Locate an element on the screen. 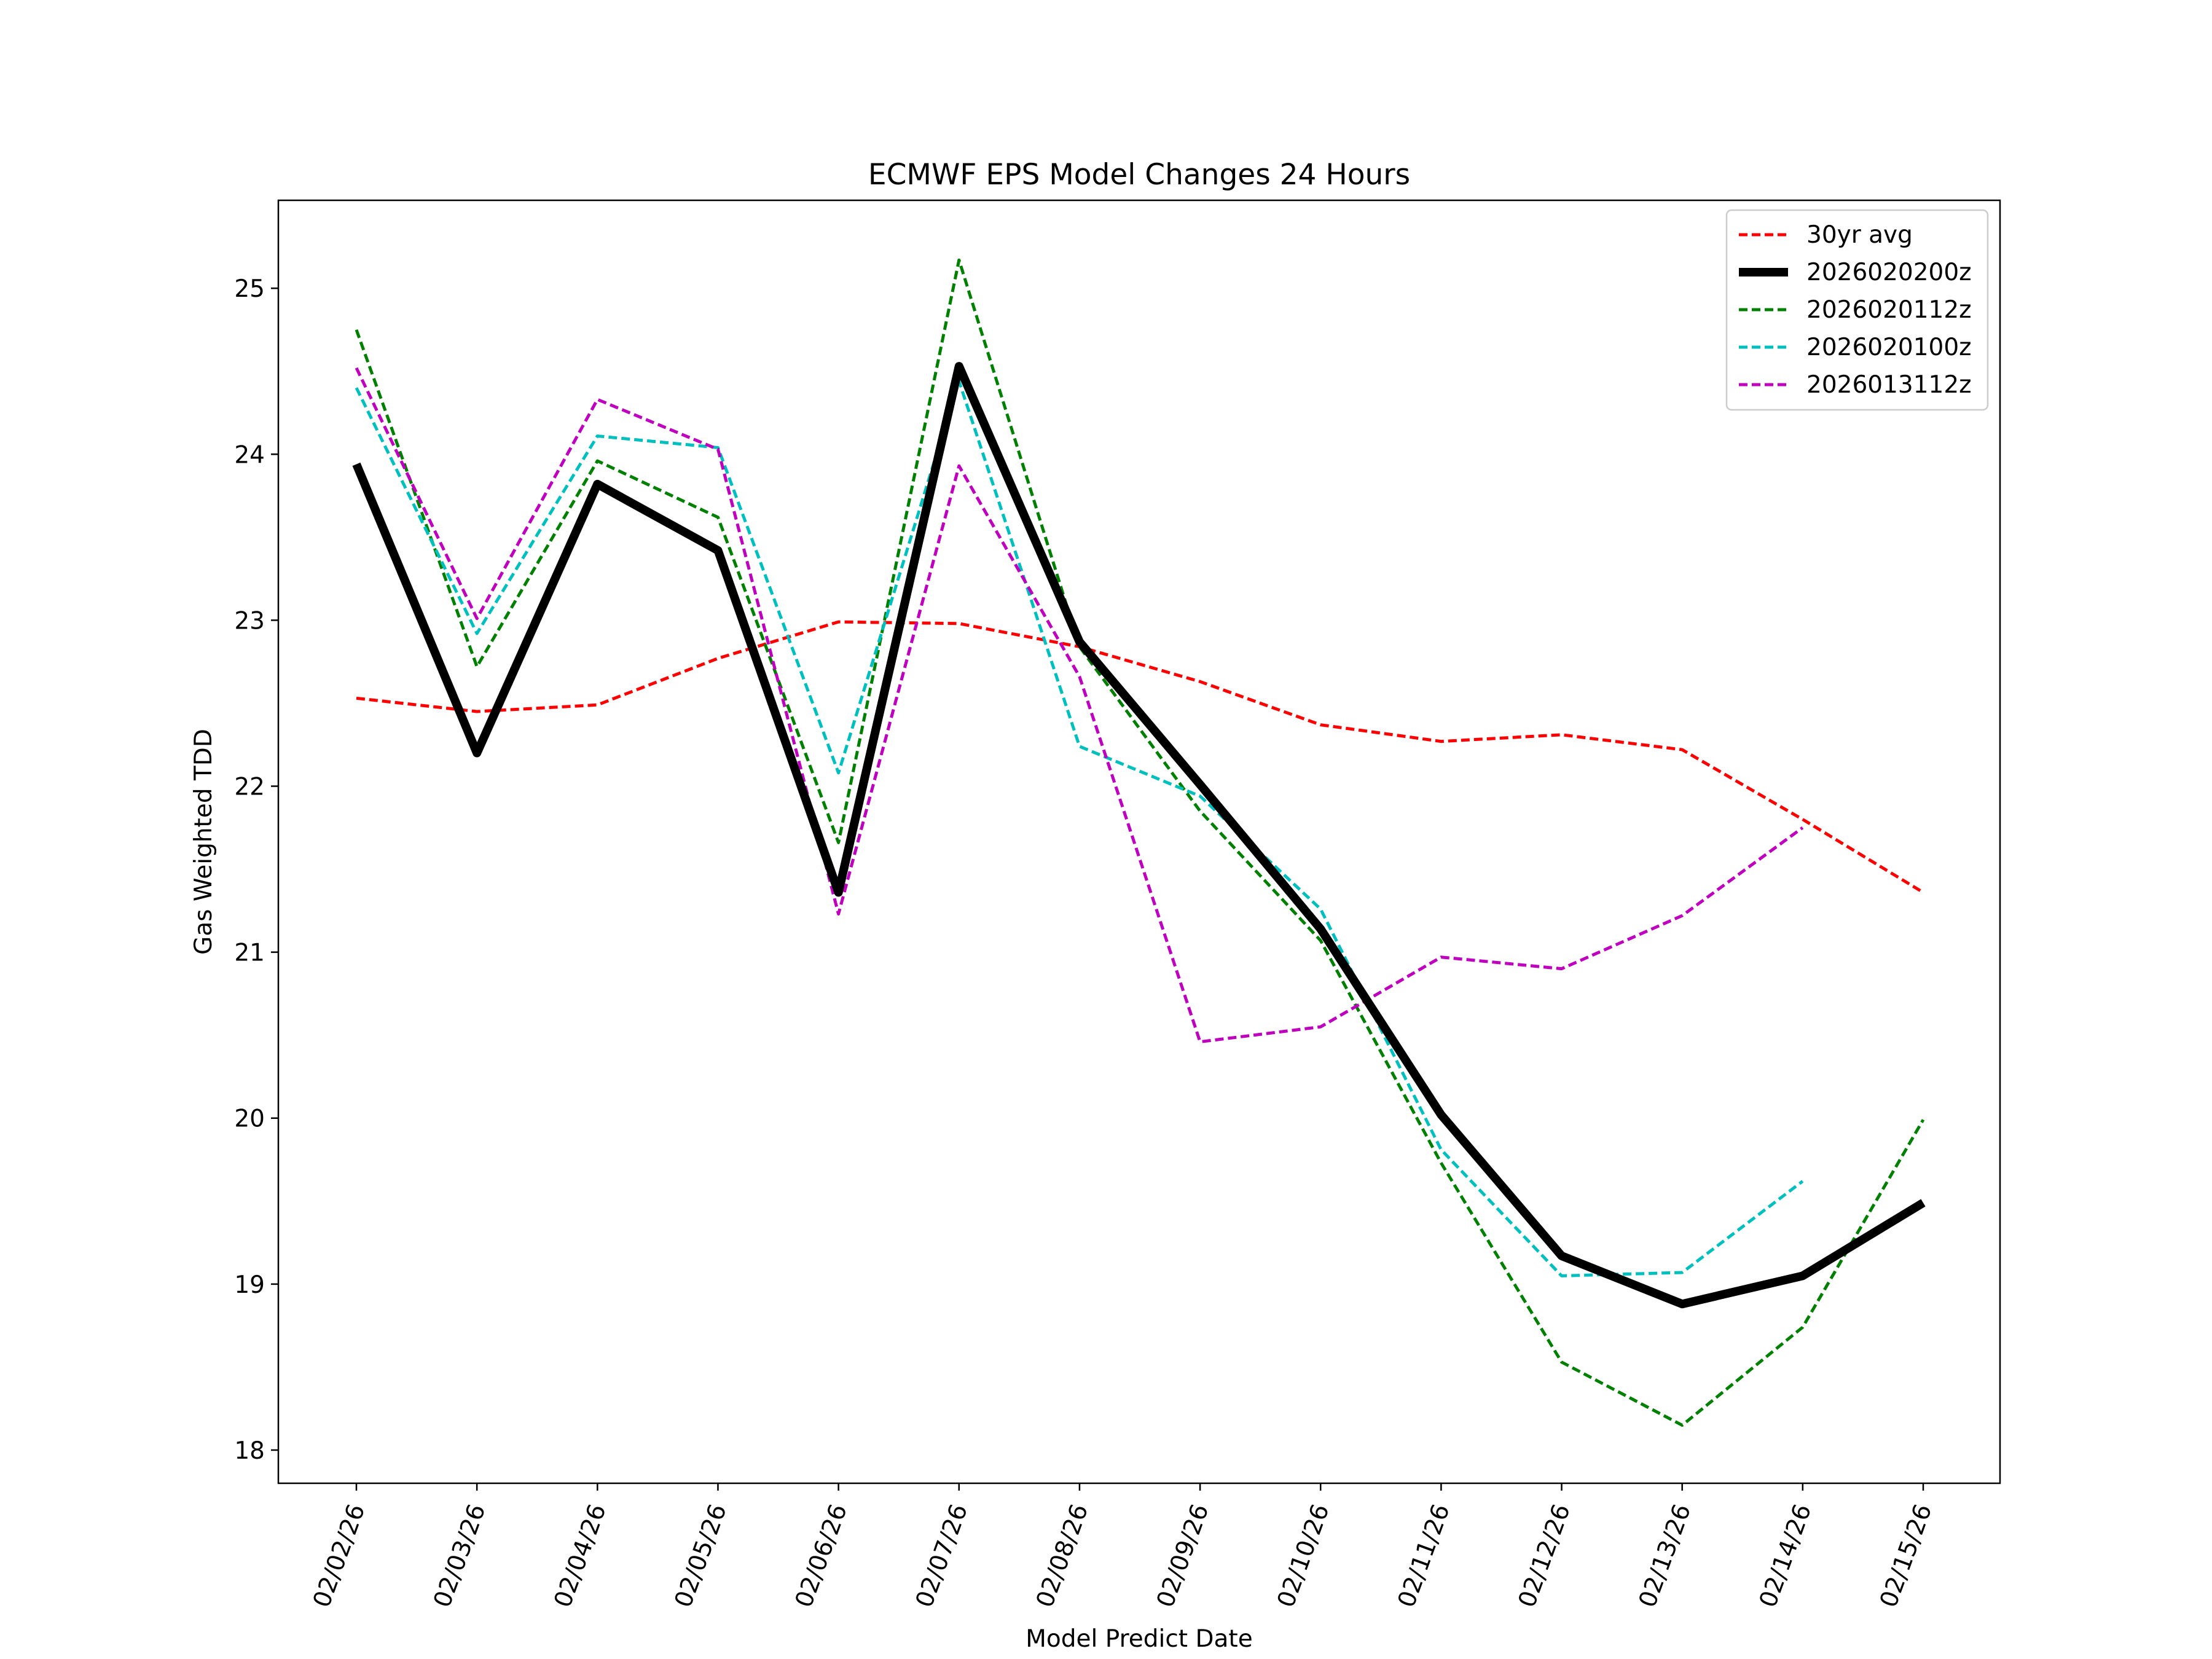 The height and width of the screenshot is (1659, 2212). legend-label: 30yr avg is located at coordinates (1859, 235).